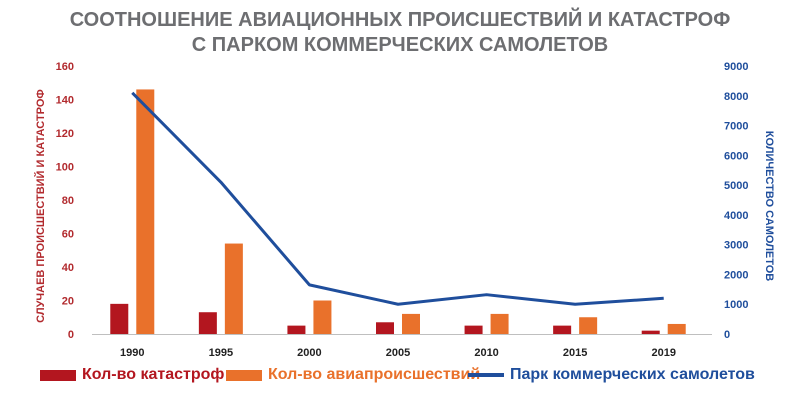 The height and width of the screenshot is (403, 800). What do you see at coordinates (68, 268) in the screenshot?
I see `y-left-tick-label: 40` at bounding box center [68, 268].